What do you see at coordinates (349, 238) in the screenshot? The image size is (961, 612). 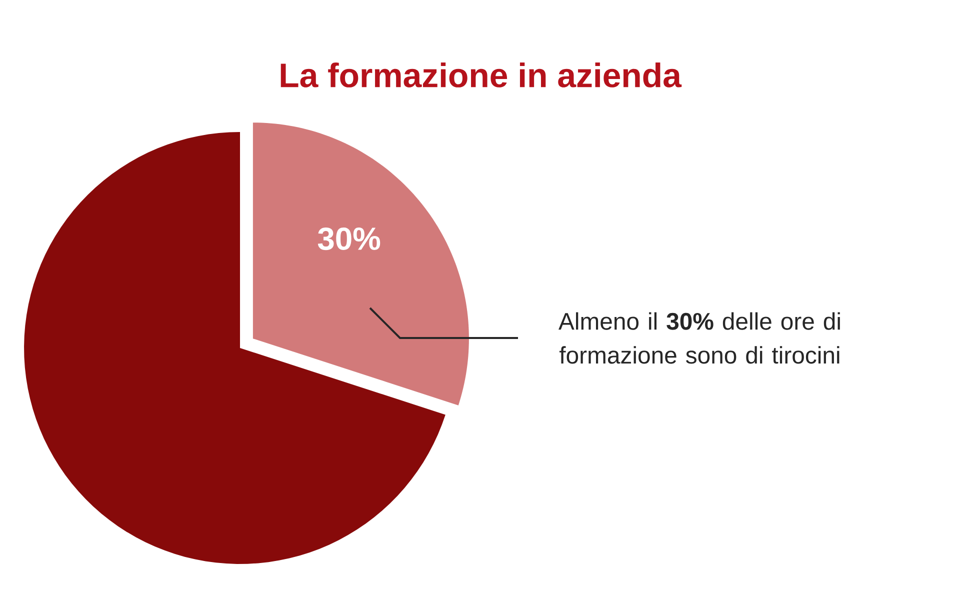 I see `data-label: 30%` at bounding box center [349, 238].